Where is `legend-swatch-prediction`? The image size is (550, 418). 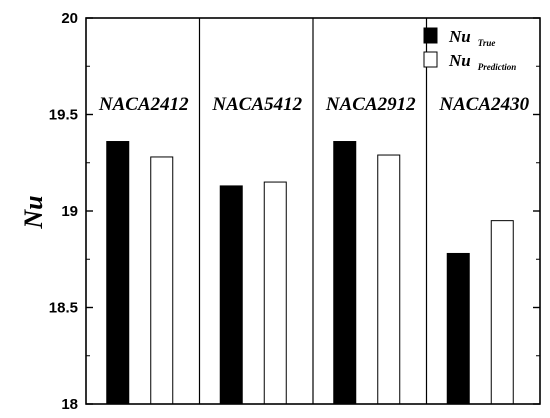
legend-swatch-prediction is located at coordinates (430, 59).